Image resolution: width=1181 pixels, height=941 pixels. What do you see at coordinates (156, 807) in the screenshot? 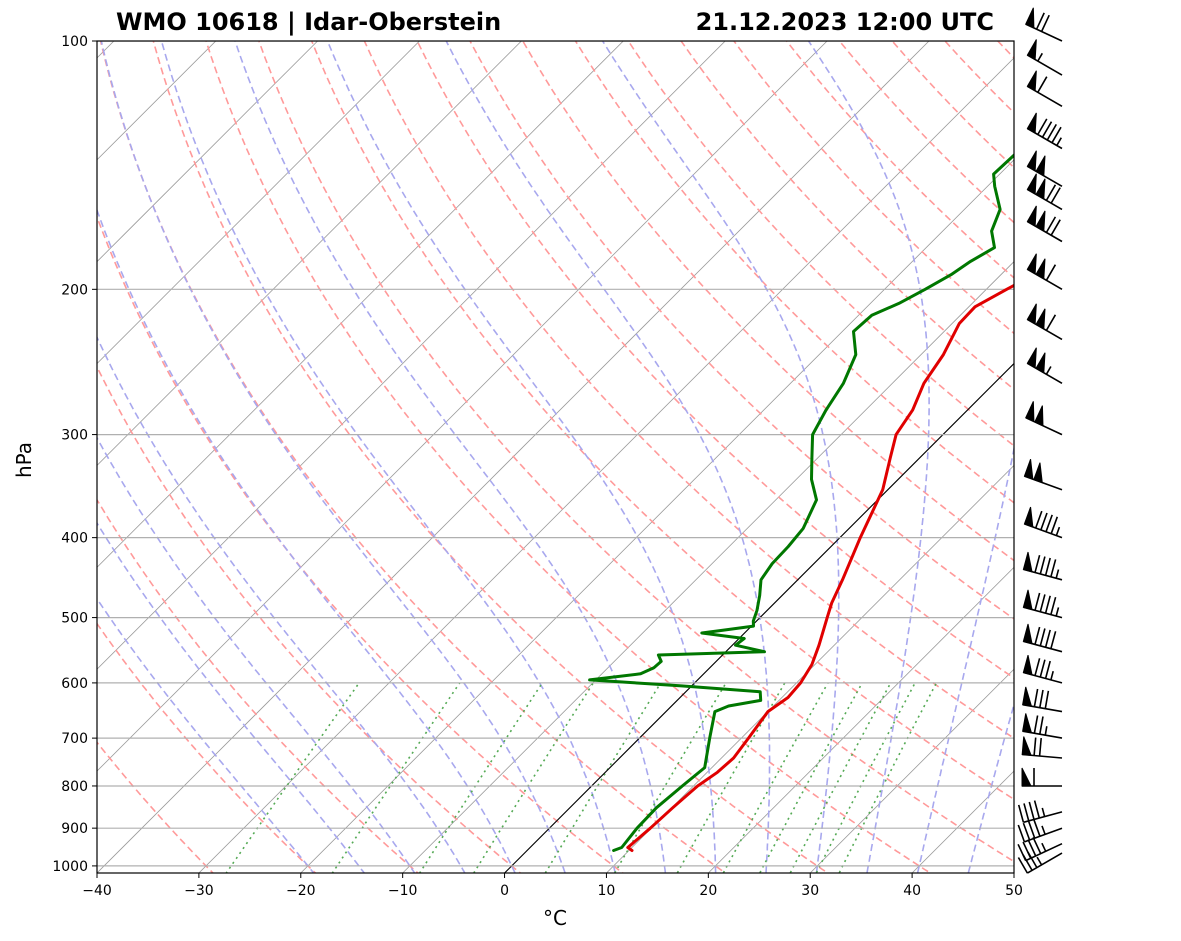
I see `dry-adiabat-line` at bounding box center [156, 807].